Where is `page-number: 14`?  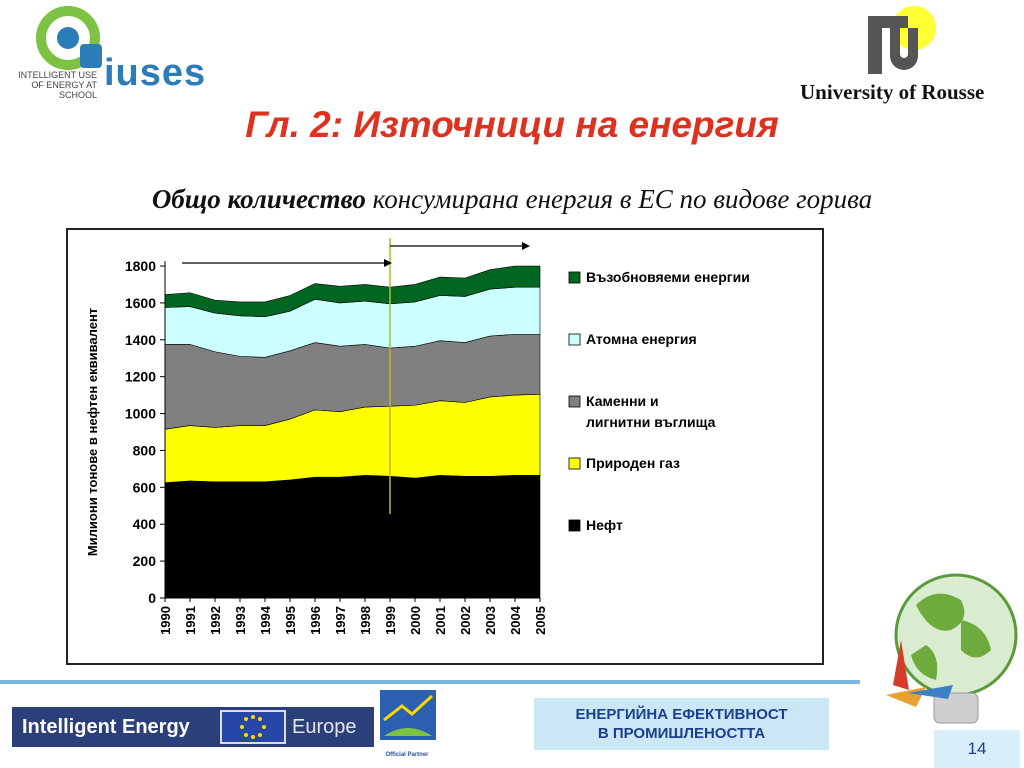 page-number: 14 is located at coordinates (977, 749).